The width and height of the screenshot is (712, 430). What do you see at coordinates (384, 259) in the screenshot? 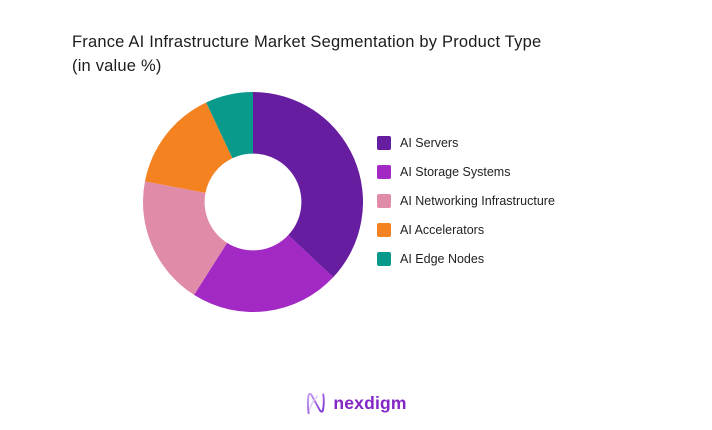
I see `legend-swatch-ai-edge-nodes` at bounding box center [384, 259].